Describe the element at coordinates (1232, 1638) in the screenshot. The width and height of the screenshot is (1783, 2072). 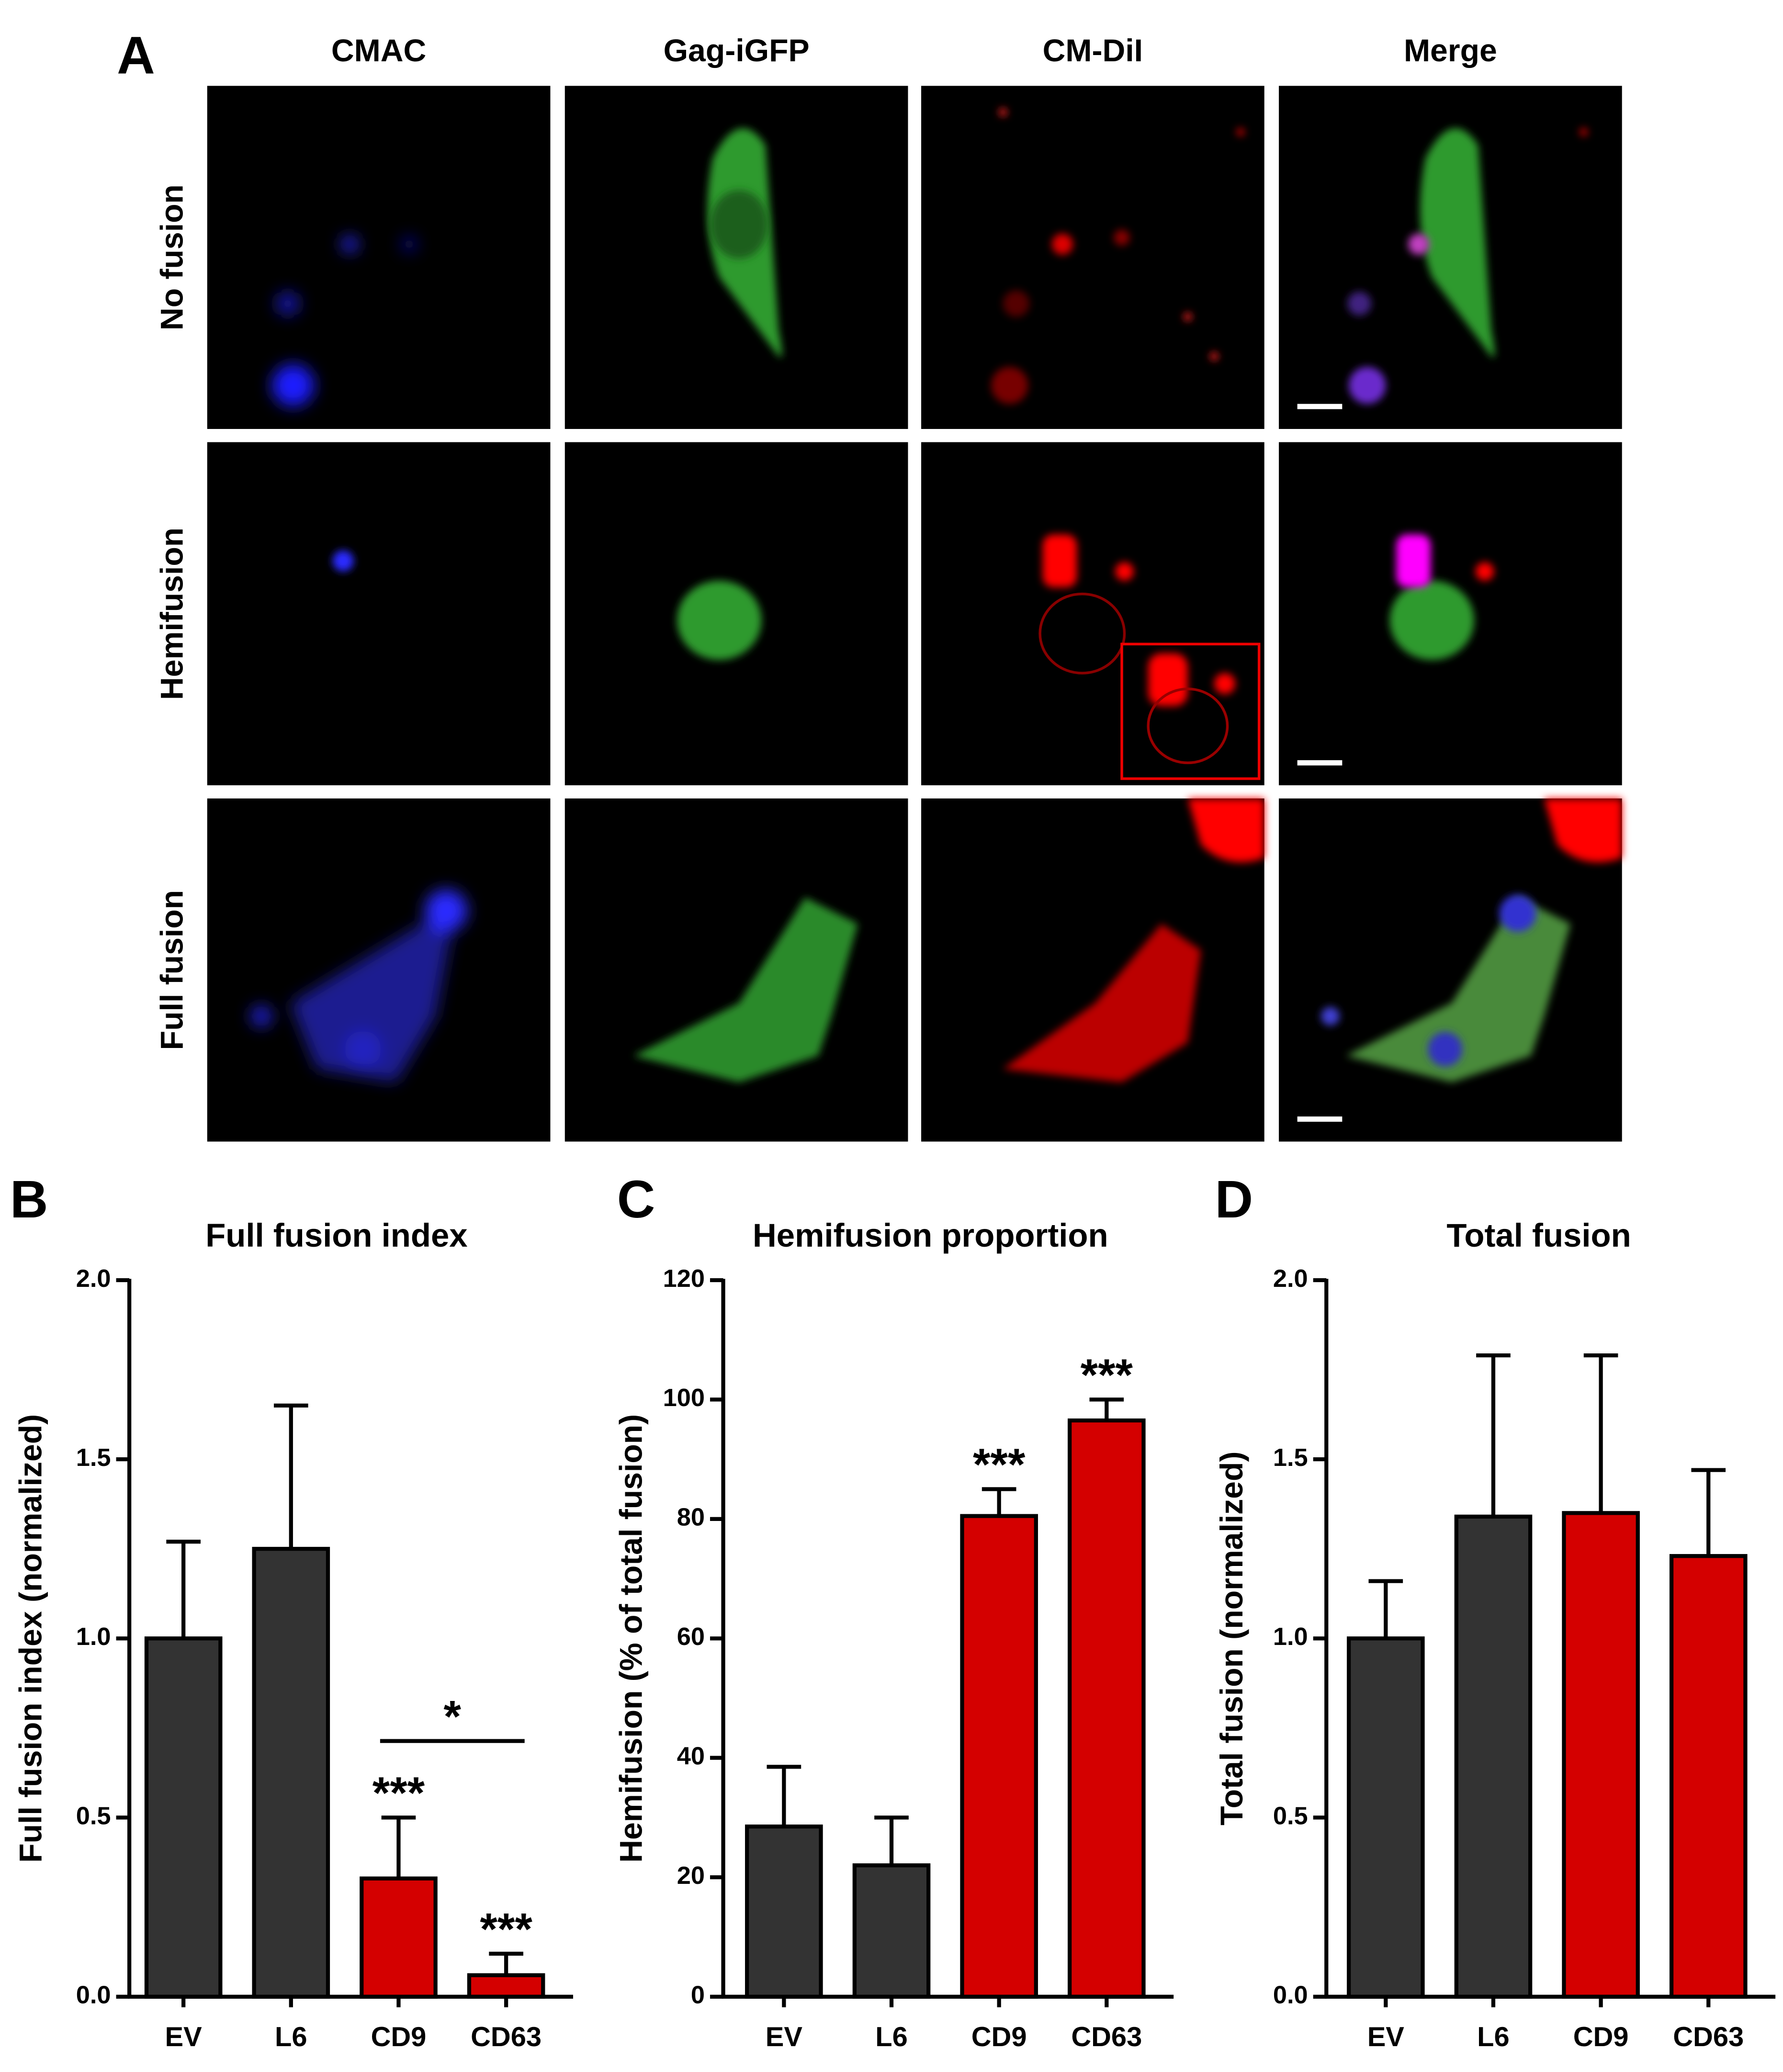
I see `y-axis-label: Total fusion (normalized)` at that location.